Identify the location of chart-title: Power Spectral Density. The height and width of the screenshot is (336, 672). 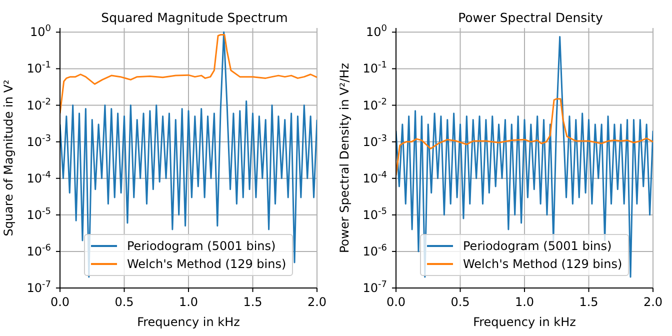
(530, 17).